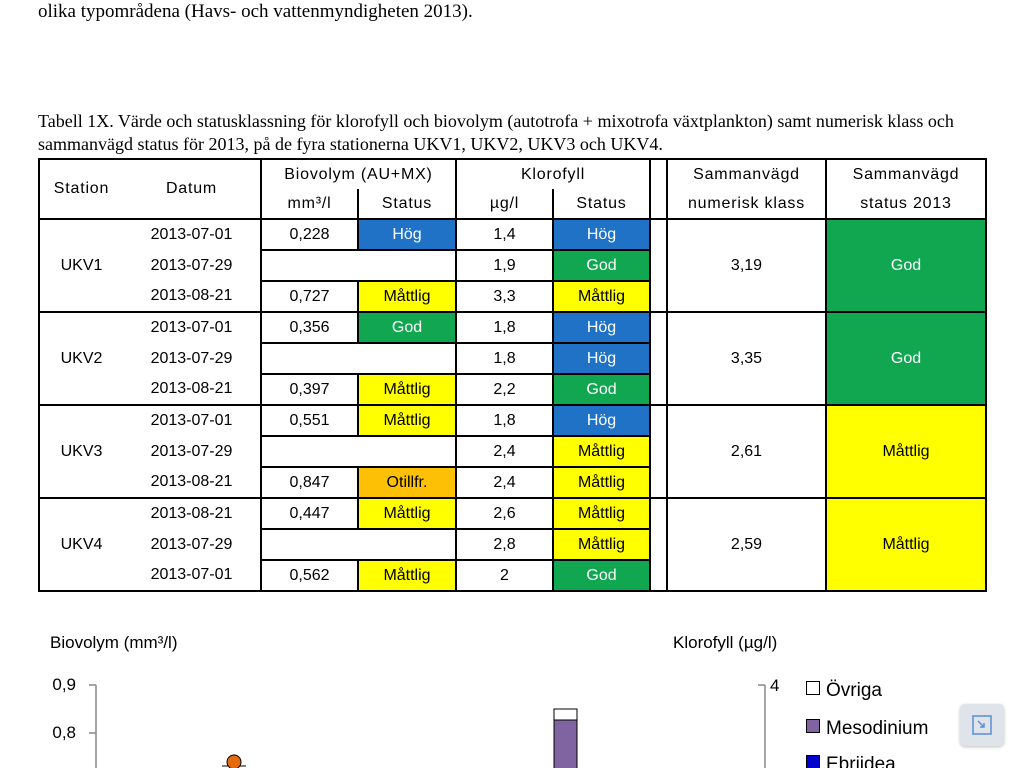 The height and width of the screenshot is (768, 1024). Describe the element at coordinates (505, 575) in the screenshot. I see `klorofyll-value: 2` at that location.